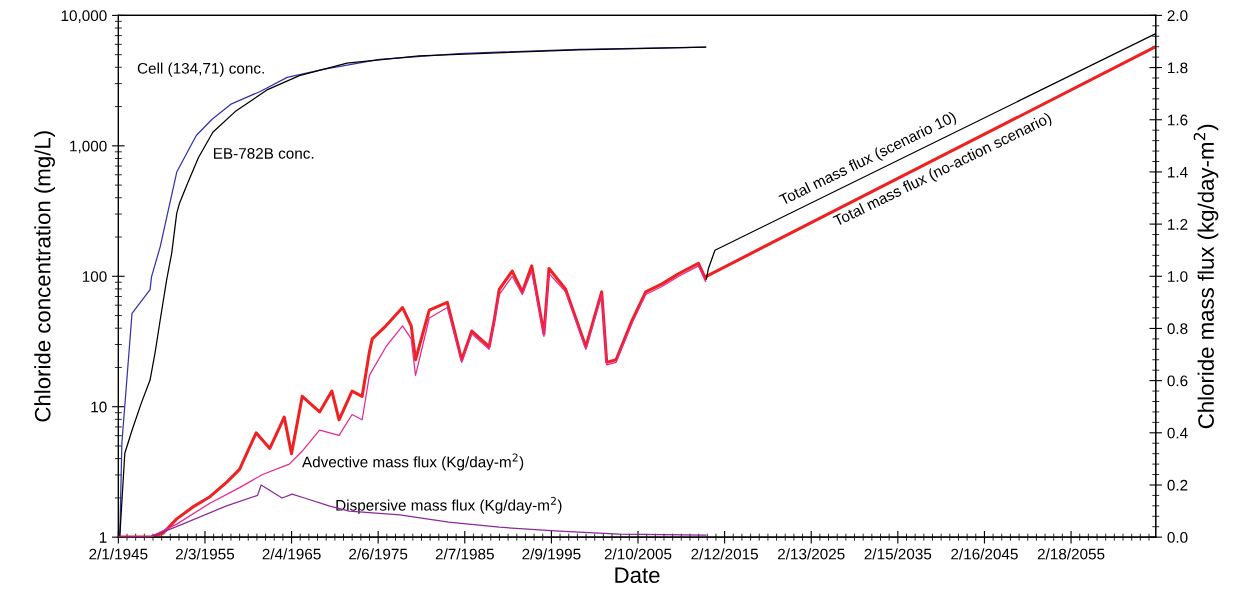 Image resolution: width=1259 pixels, height=616 pixels. Describe the element at coordinates (551, 554) in the screenshot. I see `x-tick-label: 2/9/1995` at that location.